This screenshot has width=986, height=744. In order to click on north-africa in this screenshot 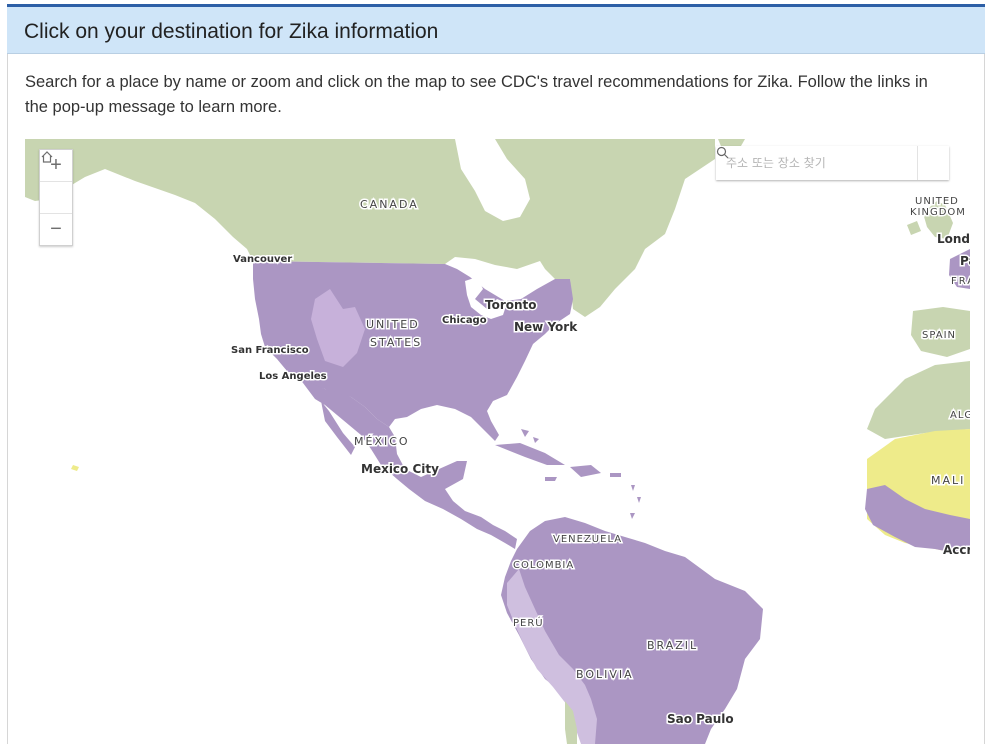, I will do `click(918, 400)`.